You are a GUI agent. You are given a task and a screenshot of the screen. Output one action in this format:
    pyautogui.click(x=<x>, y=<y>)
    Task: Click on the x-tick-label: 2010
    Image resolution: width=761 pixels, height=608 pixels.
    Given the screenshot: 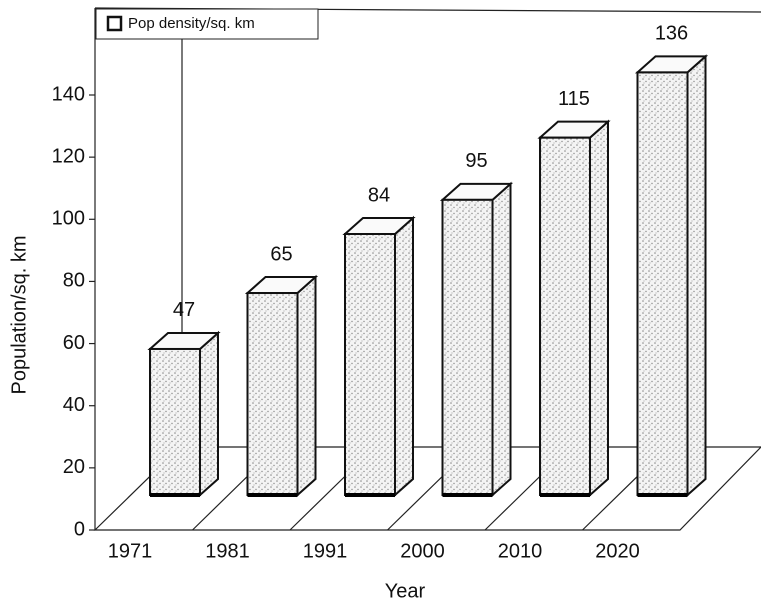 What is the action you would take?
    pyautogui.click(x=520, y=551)
    